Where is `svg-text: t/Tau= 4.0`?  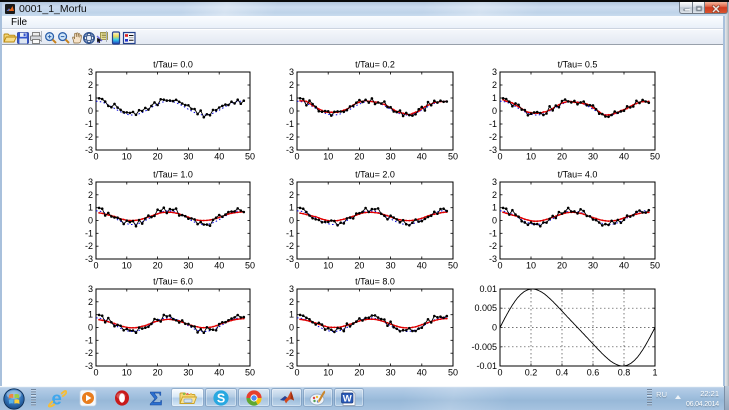
svg-text: t/Tau= 4.0 is located at coordinates (578, 175).